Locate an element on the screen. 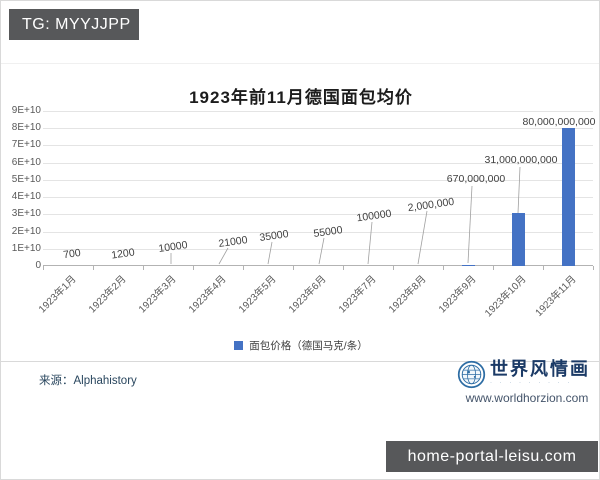 The height and width of the screenshot is (480, 600). y-tick-label: 3E+10 is located at coordinates (26, 213).